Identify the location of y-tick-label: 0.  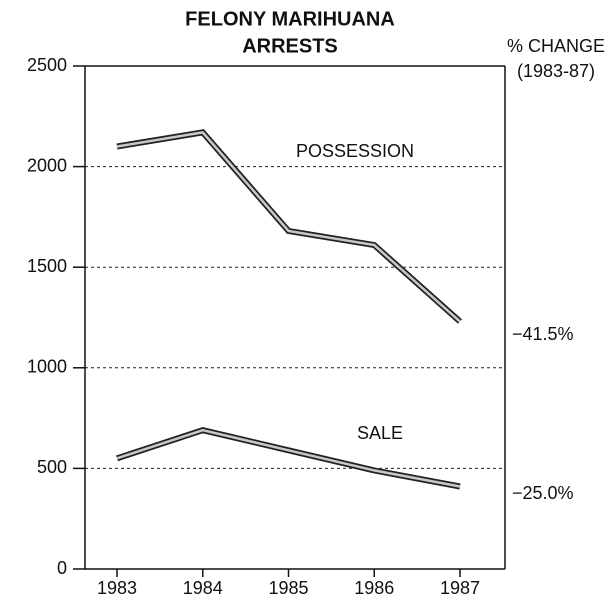
(62, 568).